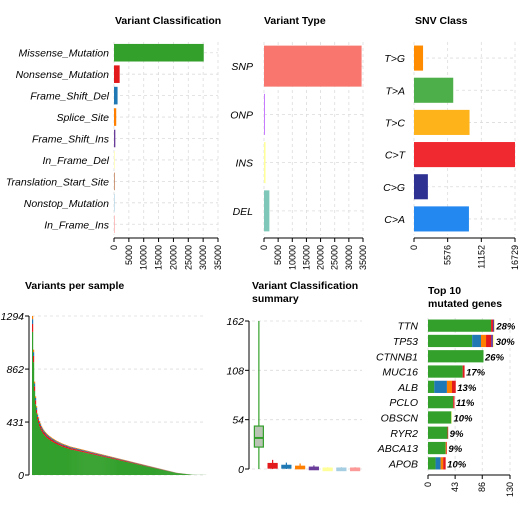  Describe the element at coordinates (428, 484) in the screenshot. I see `top10_mutated_genes-x-tick-label: 0` at that location.